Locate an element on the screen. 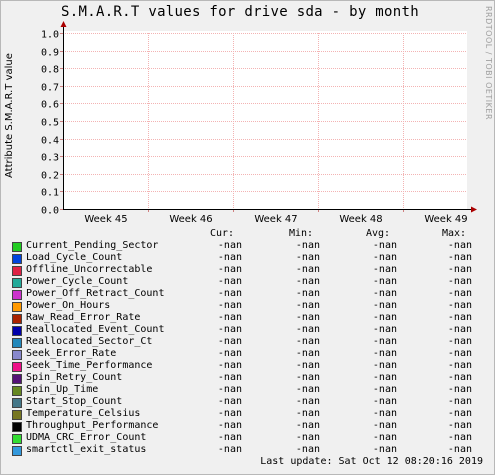 This screenshot has height=475, width=495. legend-series-name: Power_Off_Retract_Count is located at coordinates (95, 293).